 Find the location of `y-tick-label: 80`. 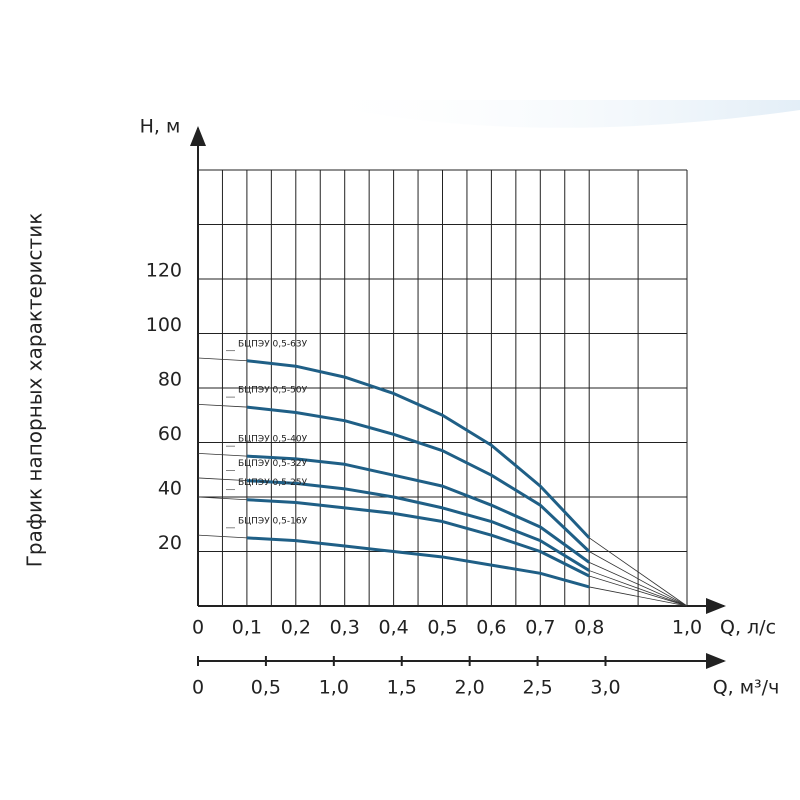

y-tick-label: 80 is located at coordinates (170, 380).